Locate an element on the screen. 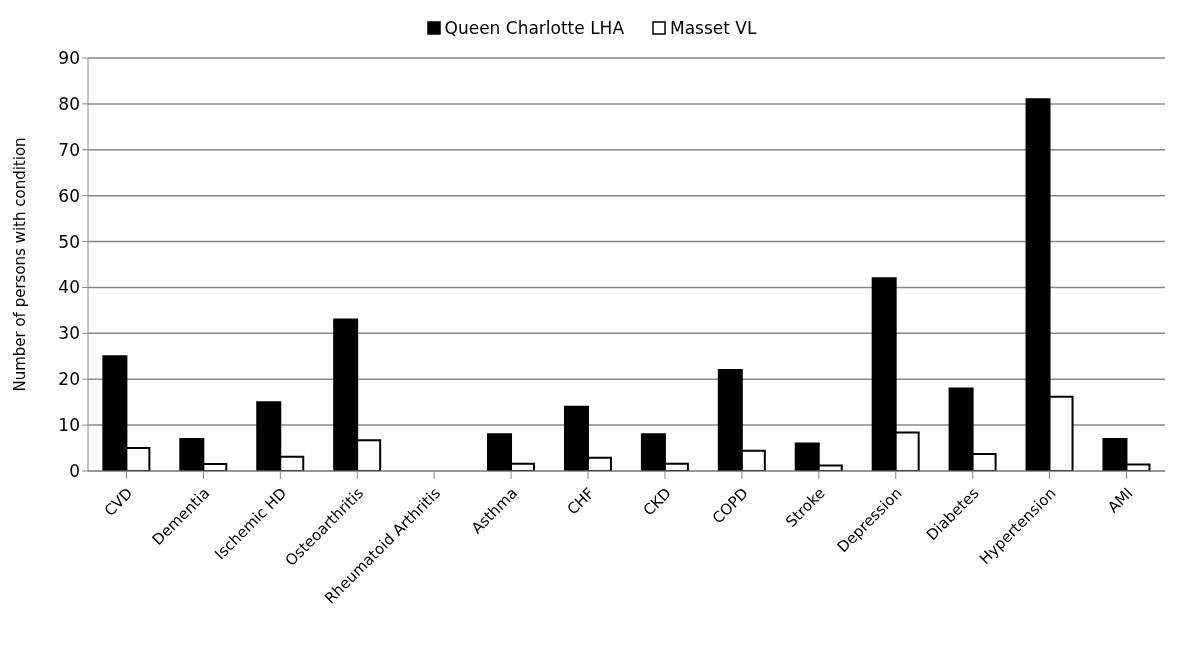  y-tick-label: 50 is located at coordinates (69, 241).